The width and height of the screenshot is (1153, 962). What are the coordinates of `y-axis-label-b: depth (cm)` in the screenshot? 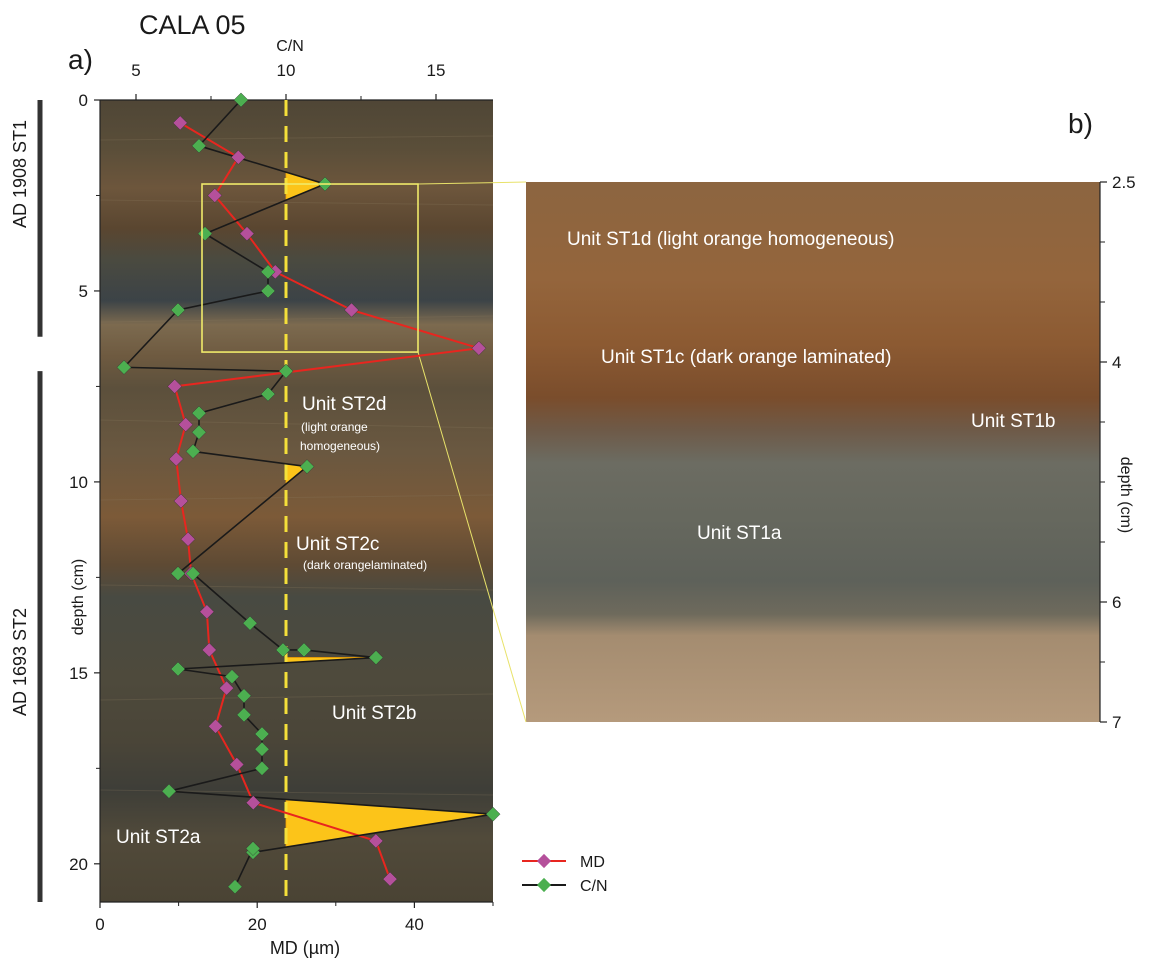 It's located at (1125, 495).